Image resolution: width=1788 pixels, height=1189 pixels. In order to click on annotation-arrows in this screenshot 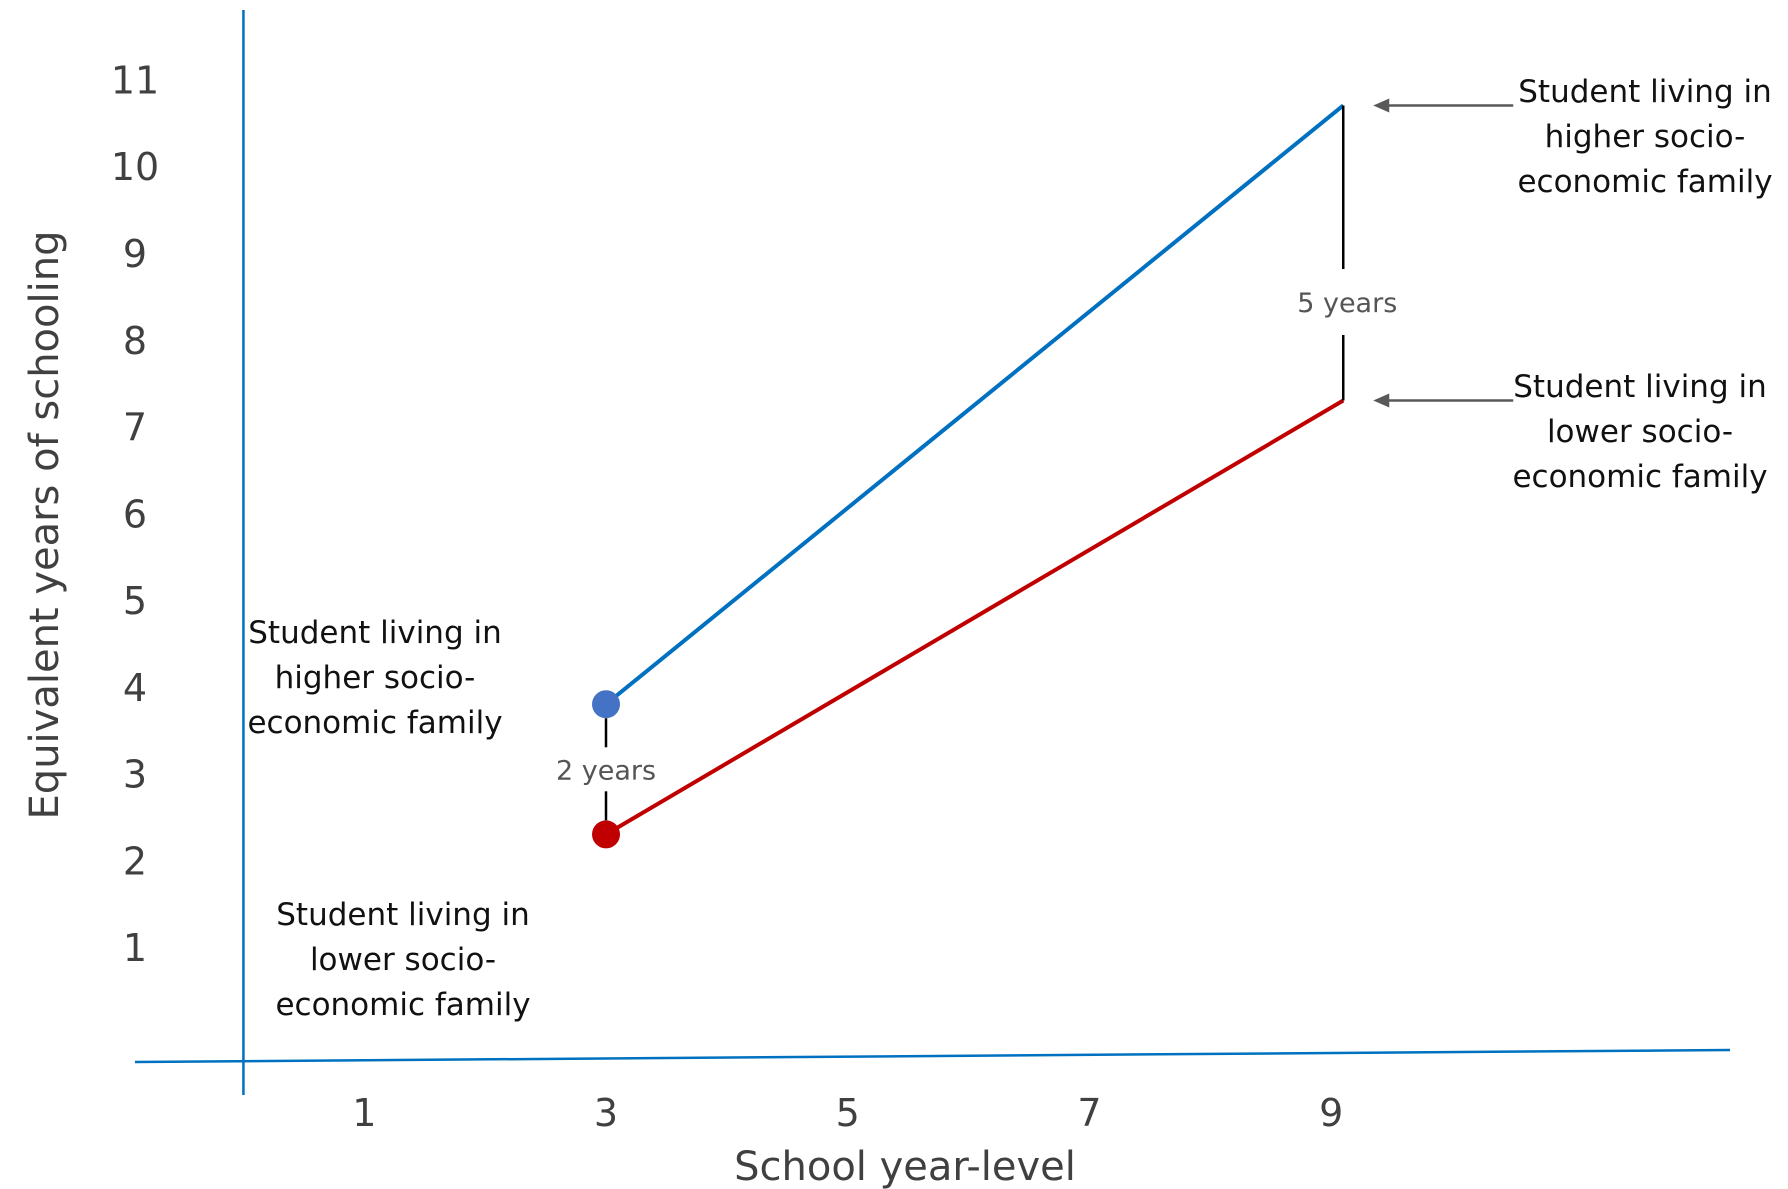, I will do `click(1443, 253)`.